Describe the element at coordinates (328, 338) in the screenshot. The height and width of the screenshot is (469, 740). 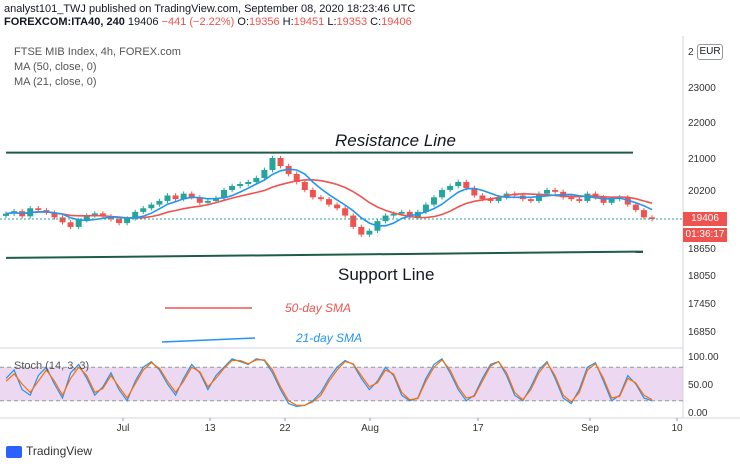
I see `legend-ma21-label: 21-day SMA` at that location.